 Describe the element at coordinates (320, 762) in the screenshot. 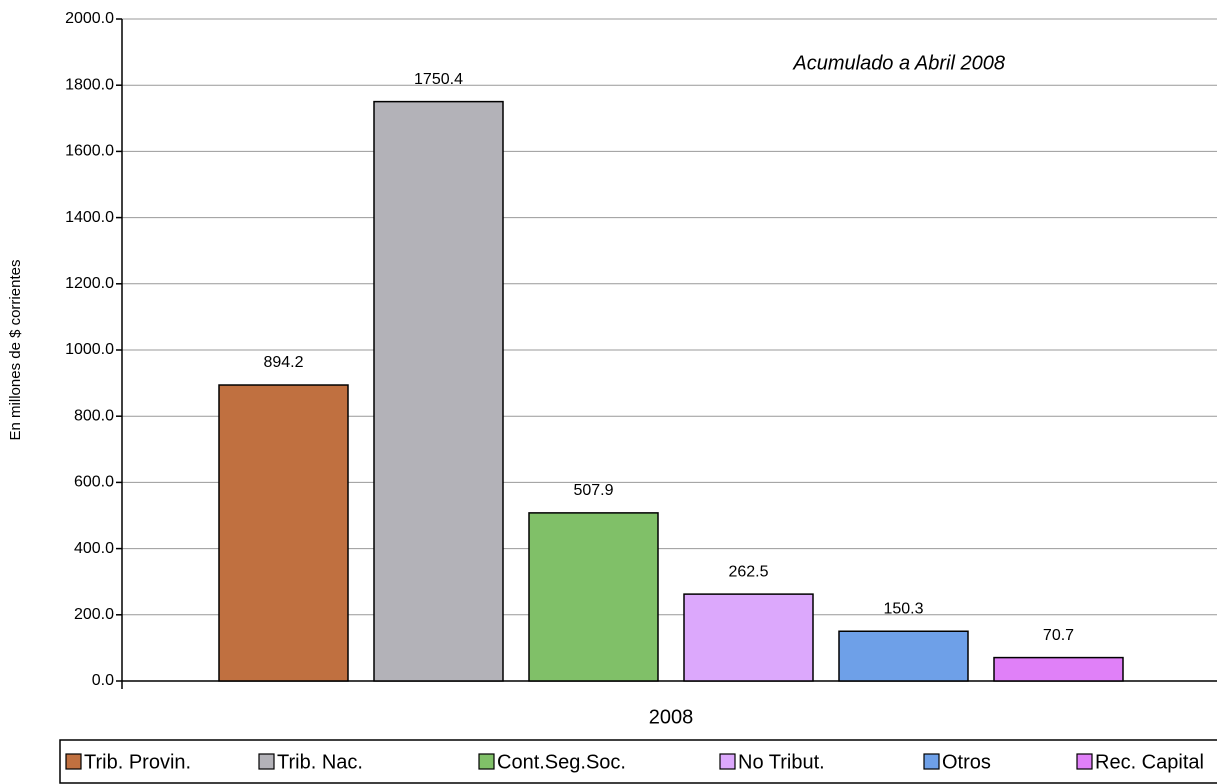

I see `legend-label: Trib. Nac.` at that location.